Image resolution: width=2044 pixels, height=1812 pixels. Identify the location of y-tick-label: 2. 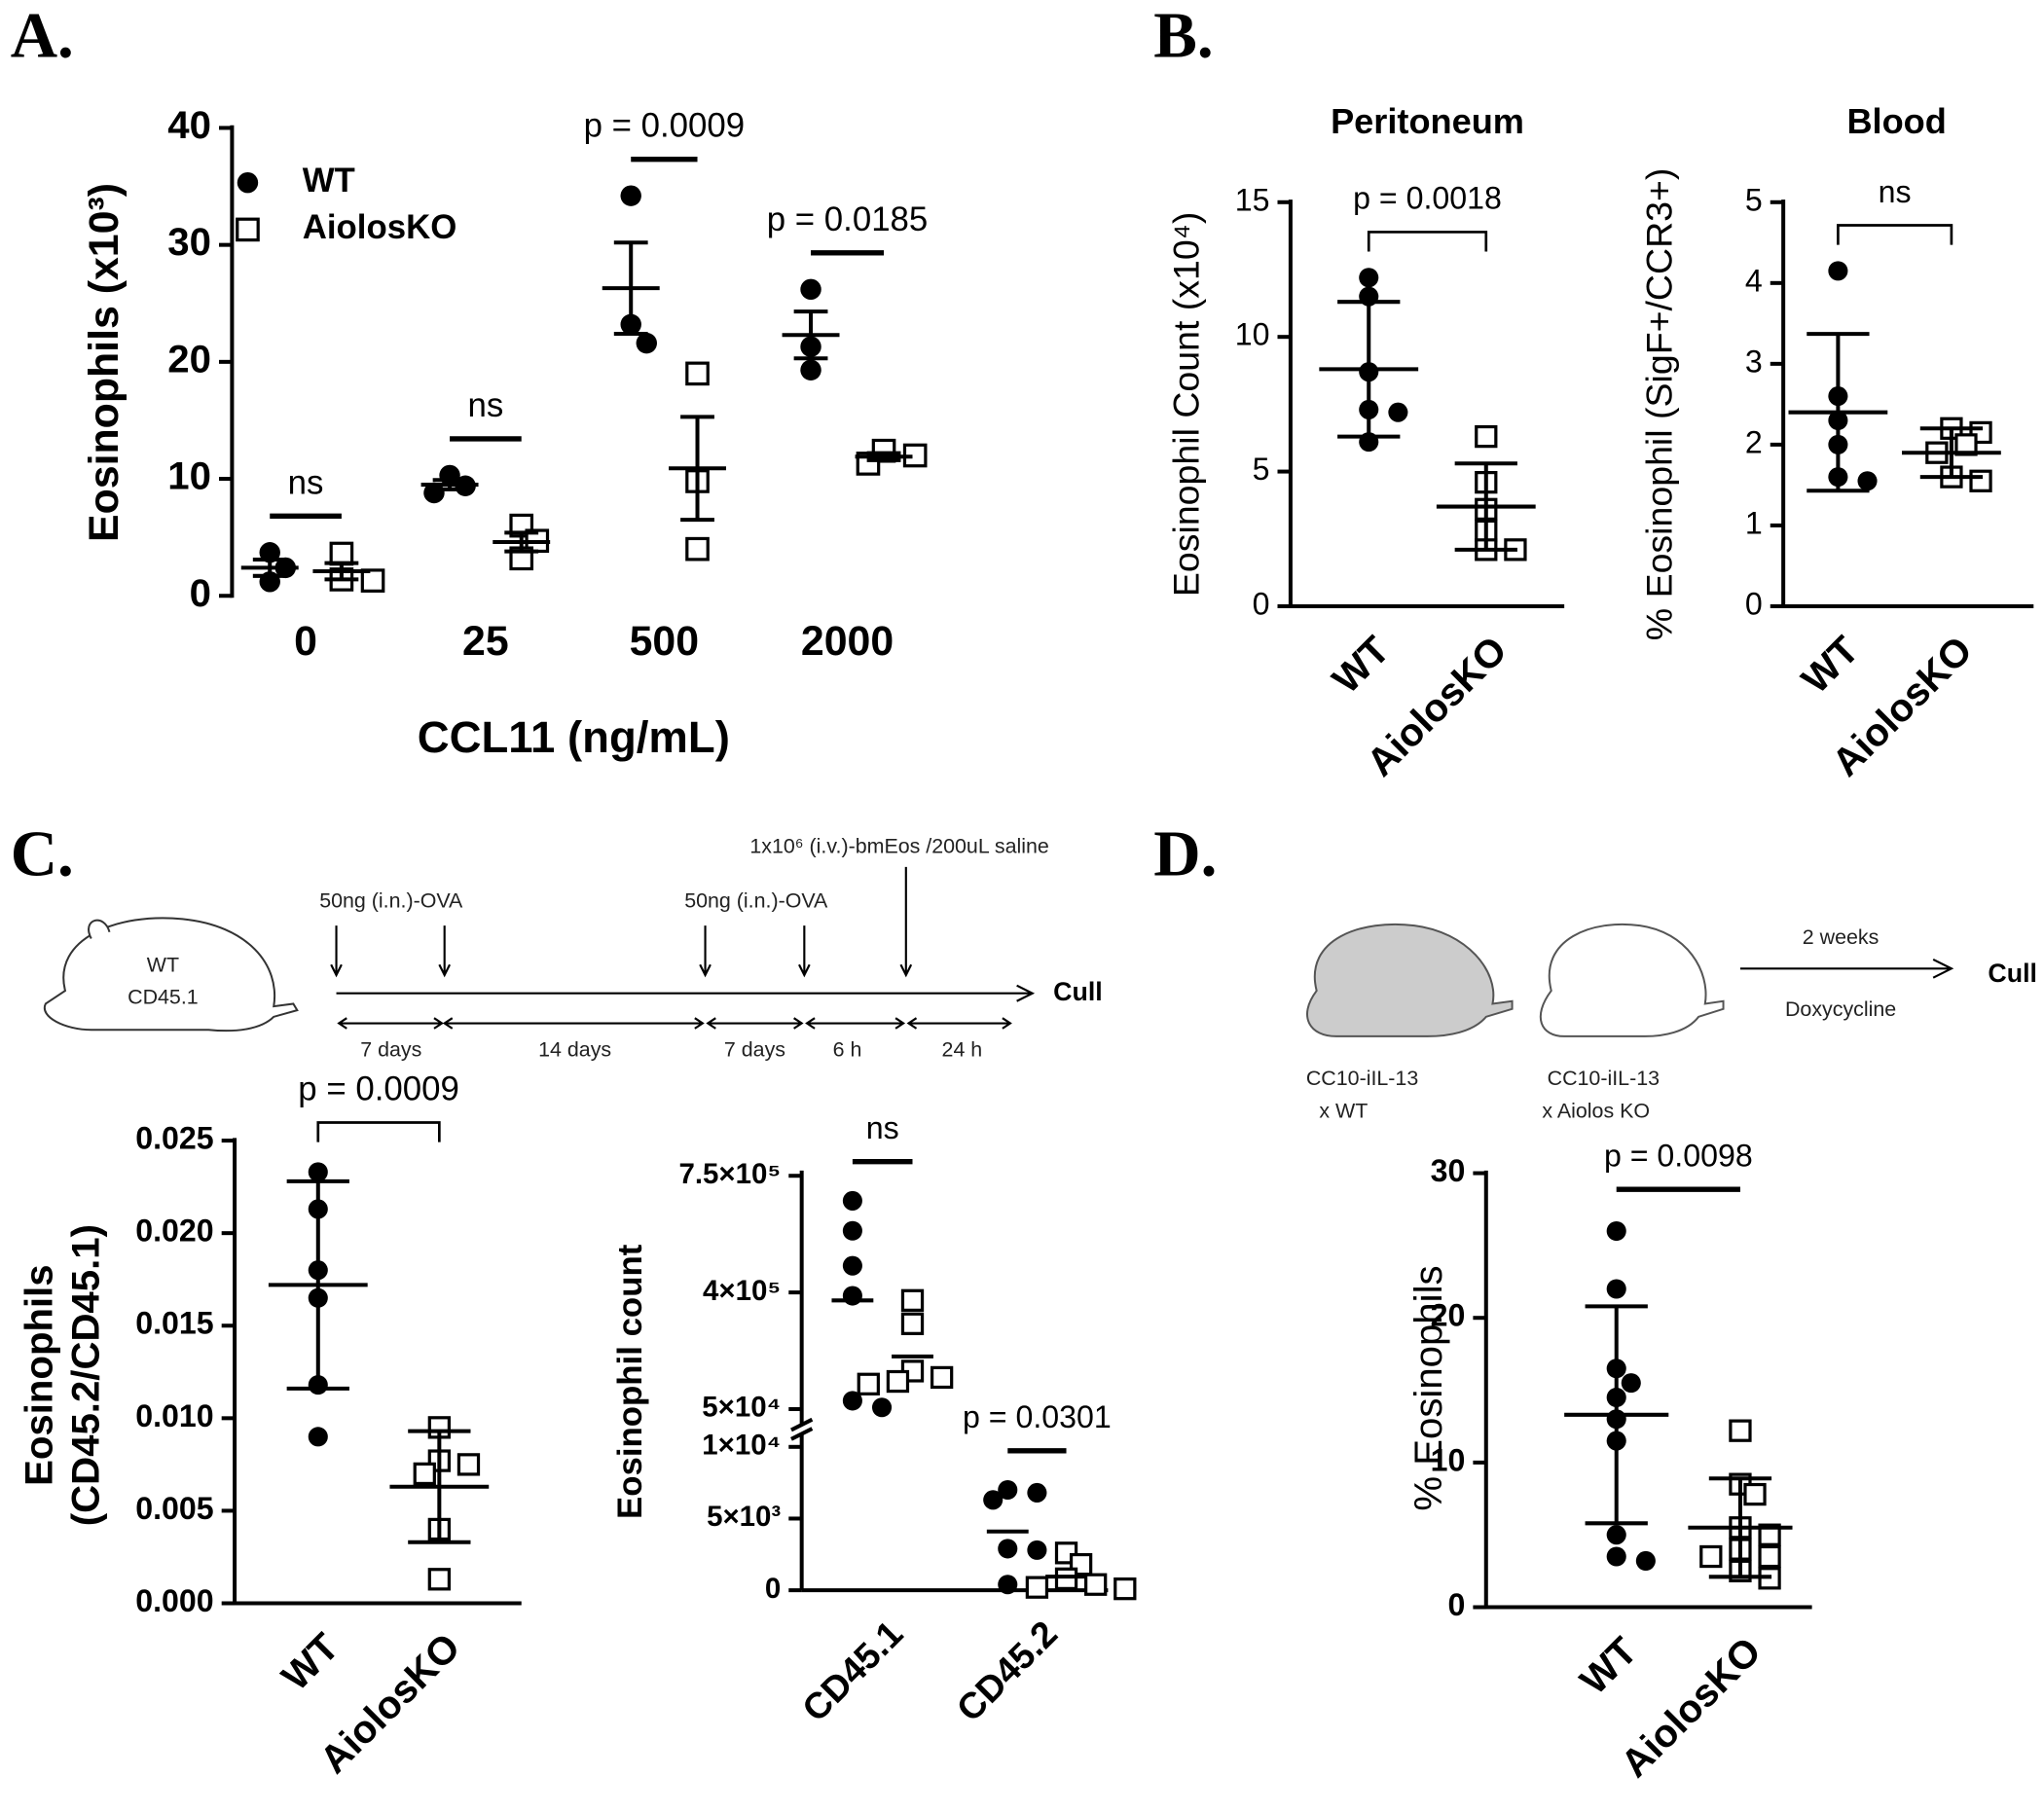
(1754, 441).